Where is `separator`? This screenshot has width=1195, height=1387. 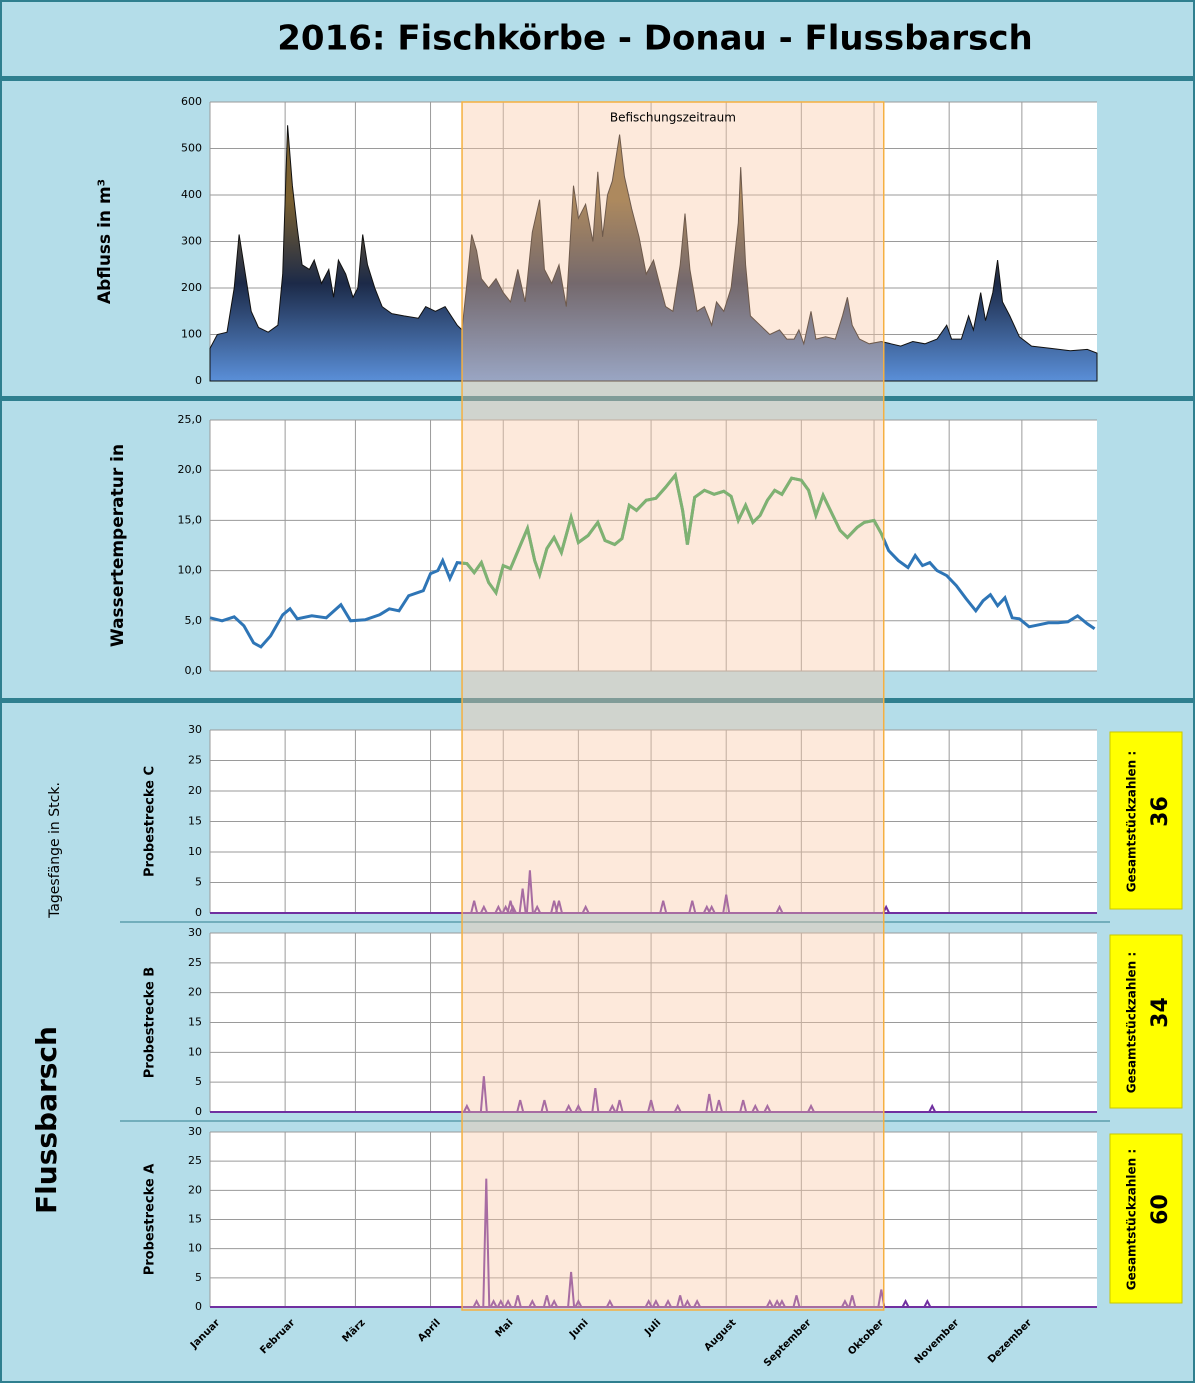
separator is located at coordinates (597, 398).